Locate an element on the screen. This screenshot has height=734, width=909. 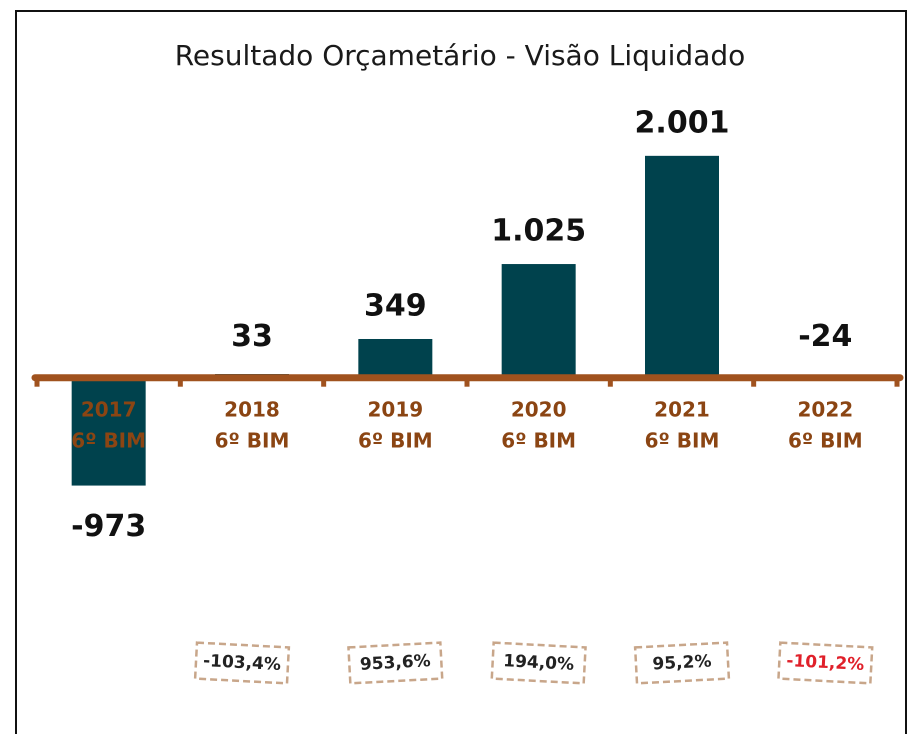
change-badge: 95,2% is located at coordinates (682, 663).